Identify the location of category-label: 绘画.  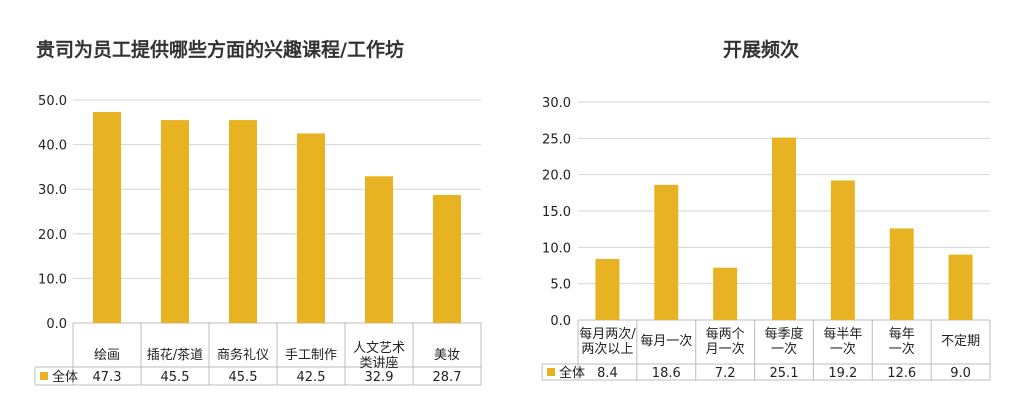
(107, 355).